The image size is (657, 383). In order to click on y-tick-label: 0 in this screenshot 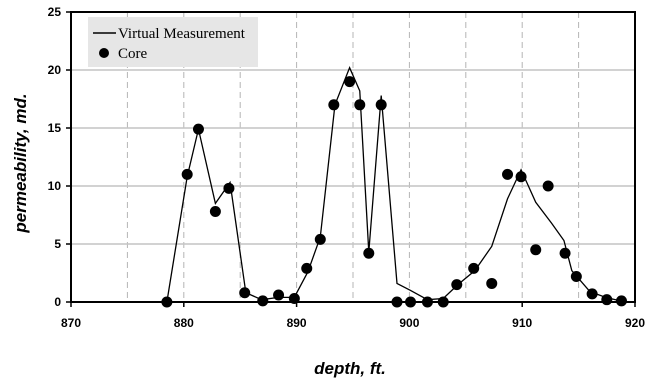, I will do `click(57, 302)`.